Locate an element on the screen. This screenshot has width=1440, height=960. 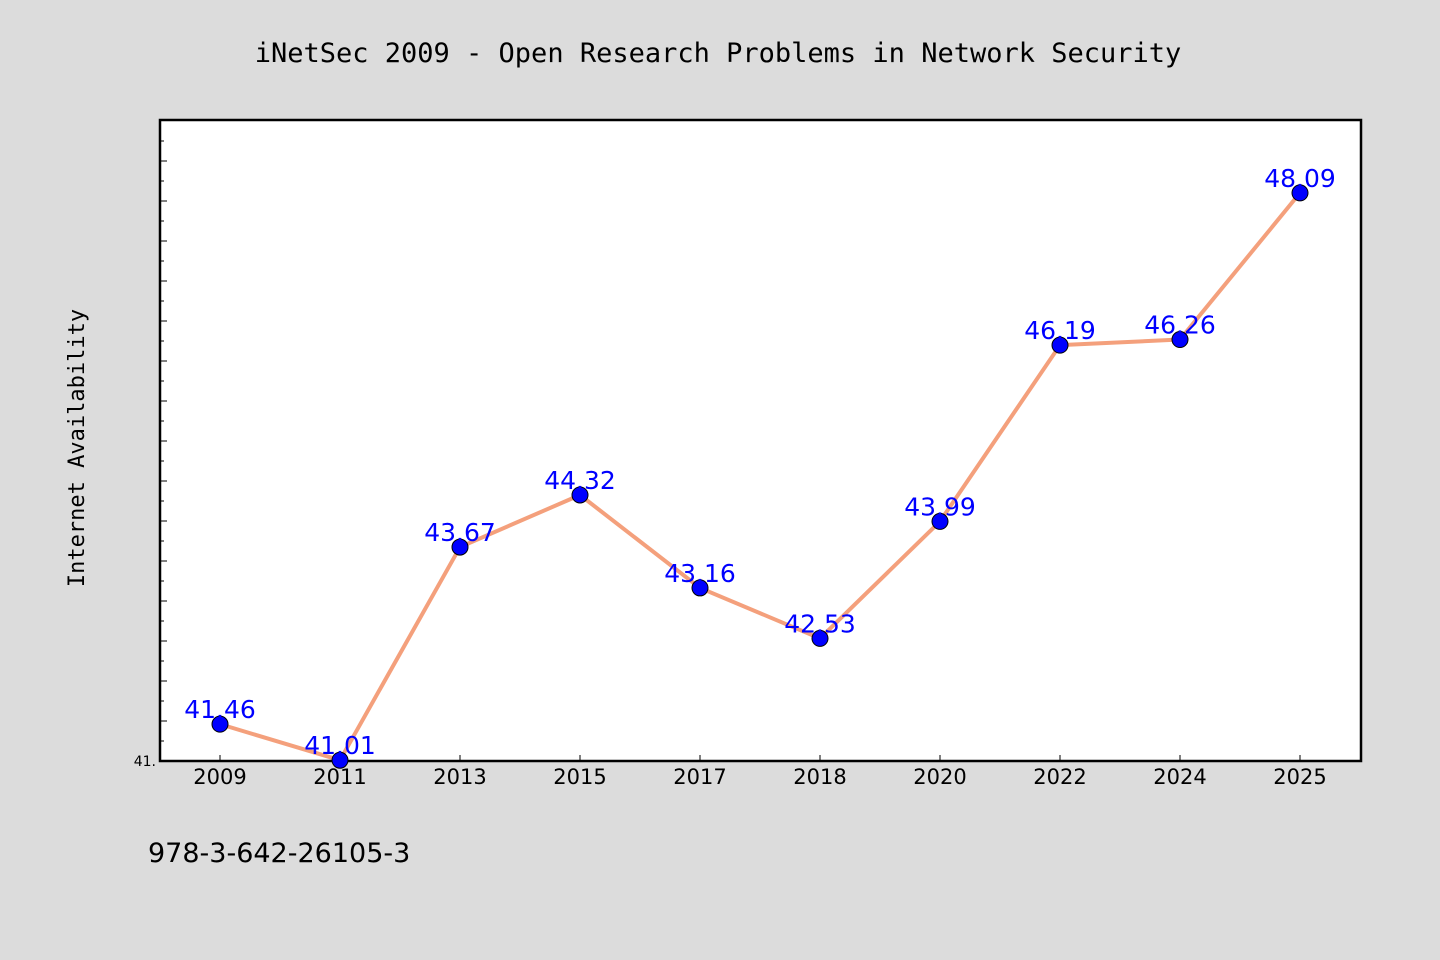
x-tick-label: 2011 is located at coordinates (339, 777).